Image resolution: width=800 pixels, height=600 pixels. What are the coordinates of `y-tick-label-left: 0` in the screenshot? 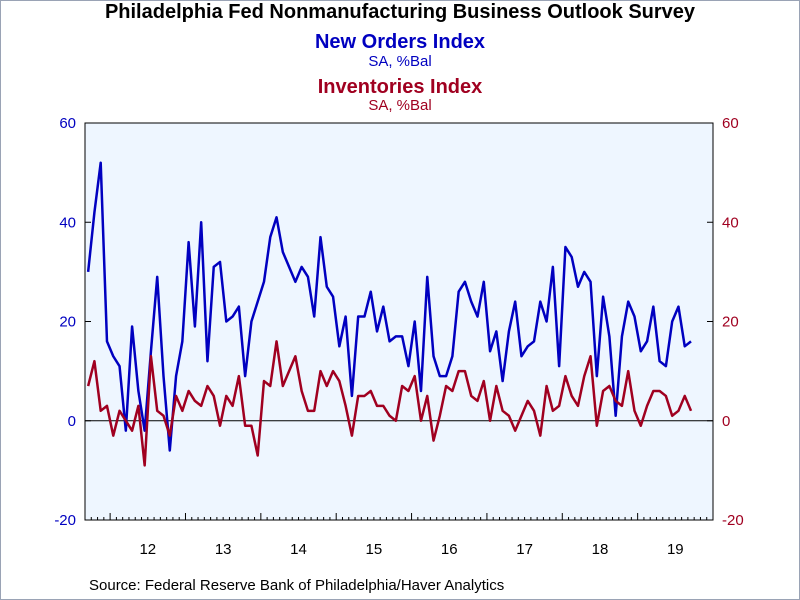 It's located at (72, 421).